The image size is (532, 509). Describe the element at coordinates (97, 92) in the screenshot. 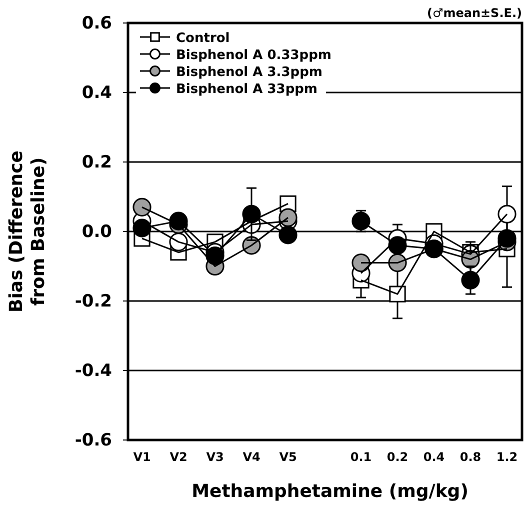

I see `y-tick-label: 0.4` at that location.